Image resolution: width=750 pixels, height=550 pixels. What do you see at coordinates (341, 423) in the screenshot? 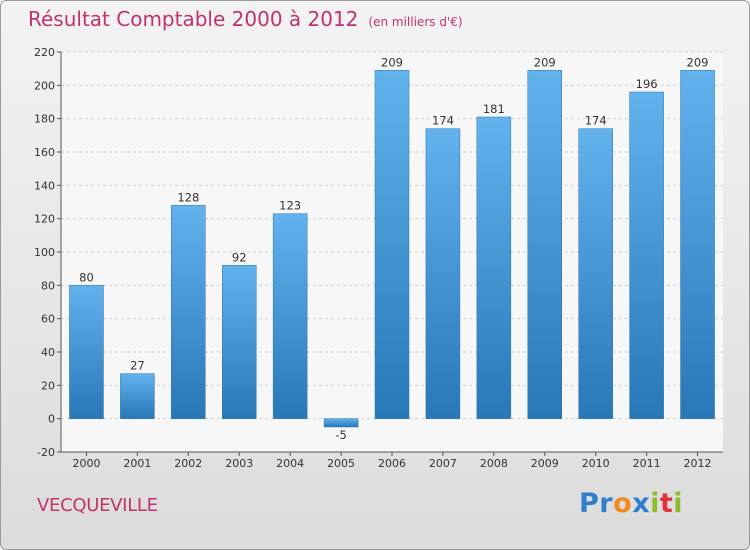
I see `bar-2005` at bounding box center [341, 423].